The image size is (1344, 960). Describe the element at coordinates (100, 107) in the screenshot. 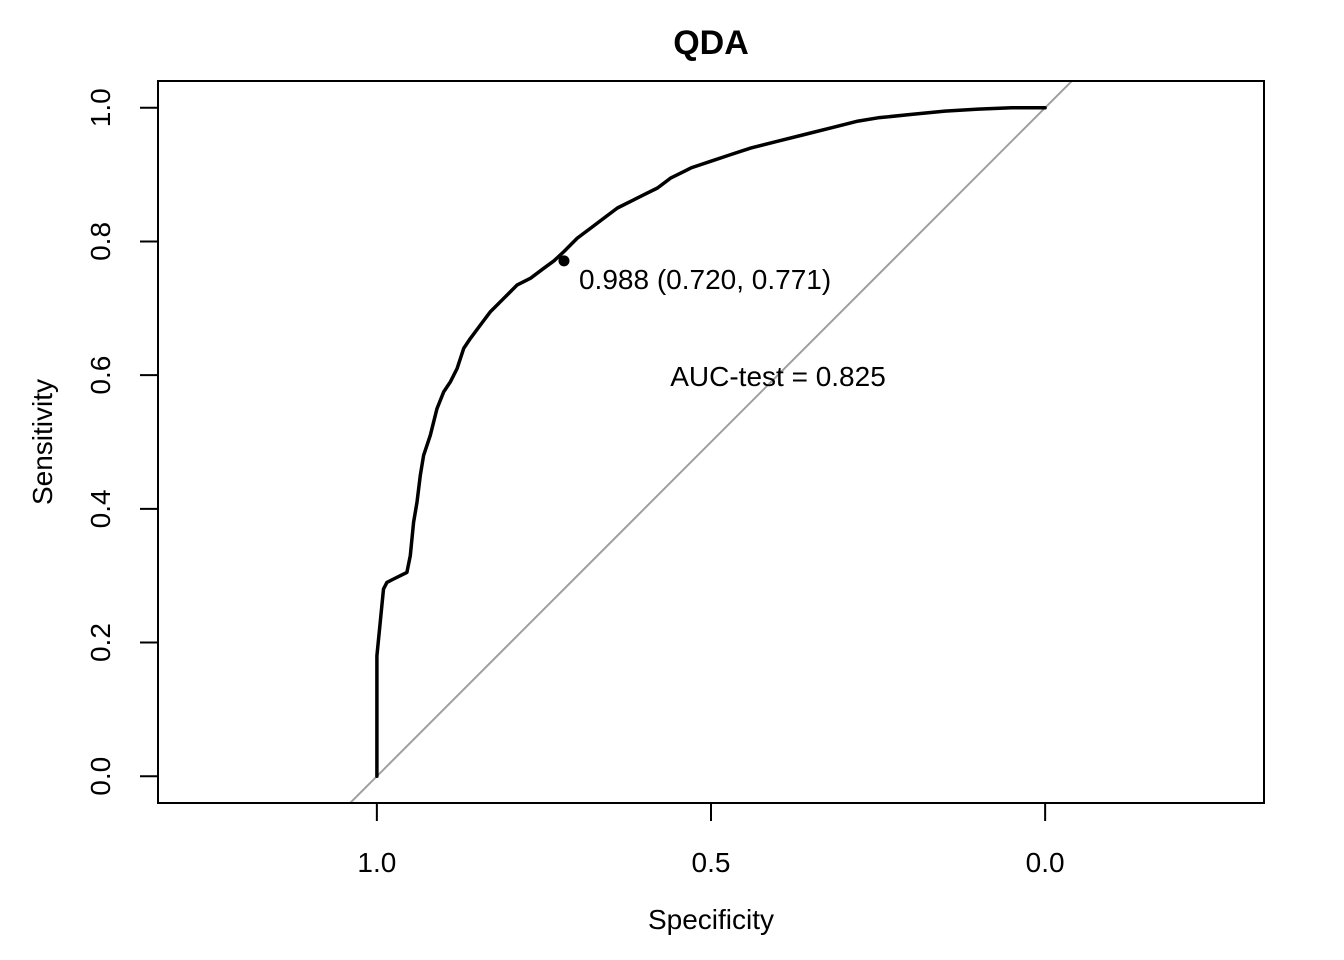

I see `y-tick-label: 1.0` at that location.